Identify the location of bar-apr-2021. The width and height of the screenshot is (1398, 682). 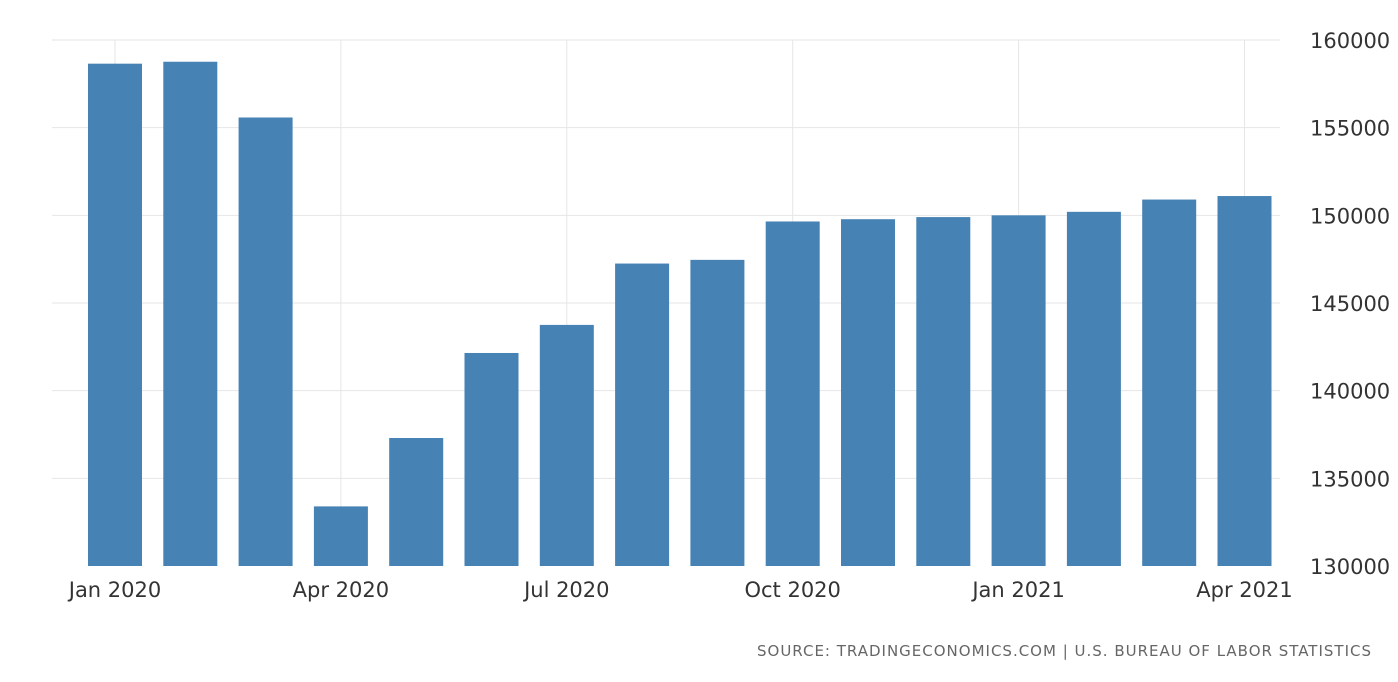
(1244, 381).